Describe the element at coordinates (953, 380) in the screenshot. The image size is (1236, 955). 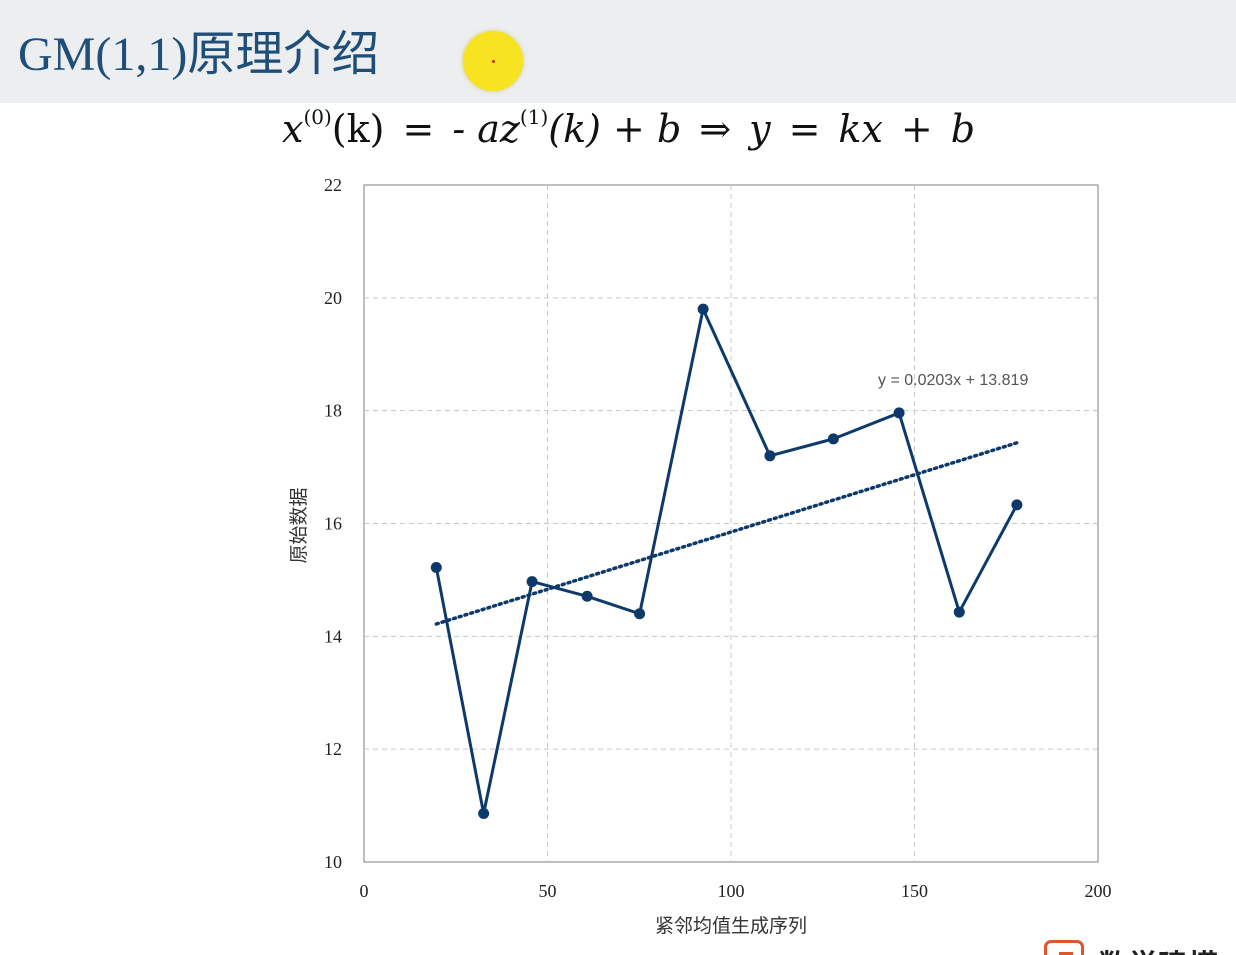
I see `trendline-equation-label: y = 0.0203x + 13.819` at that location.